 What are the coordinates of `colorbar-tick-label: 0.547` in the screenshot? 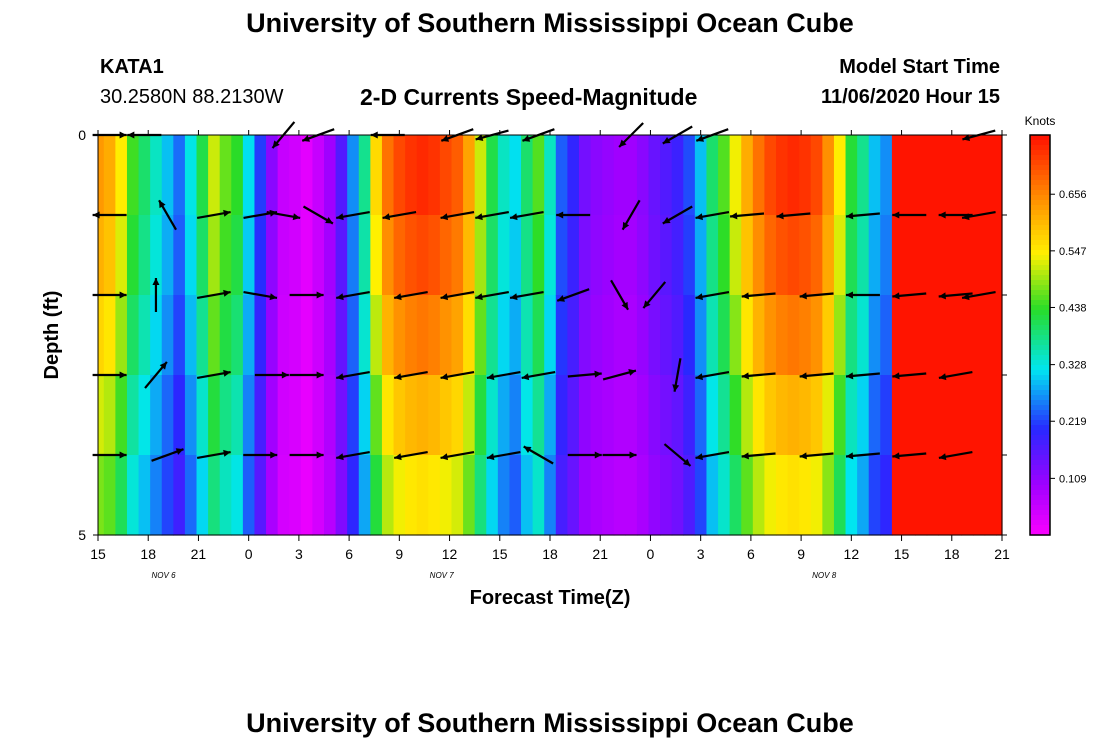 It's located at (1073, 252).